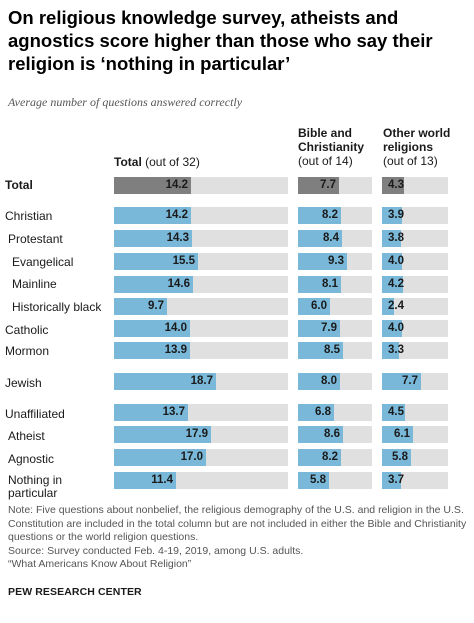 The image size is (474, 623). Describe the element at coordinates (176, 215) in the screenshot. I see `data-label-total-christian: 14.2` at that location.